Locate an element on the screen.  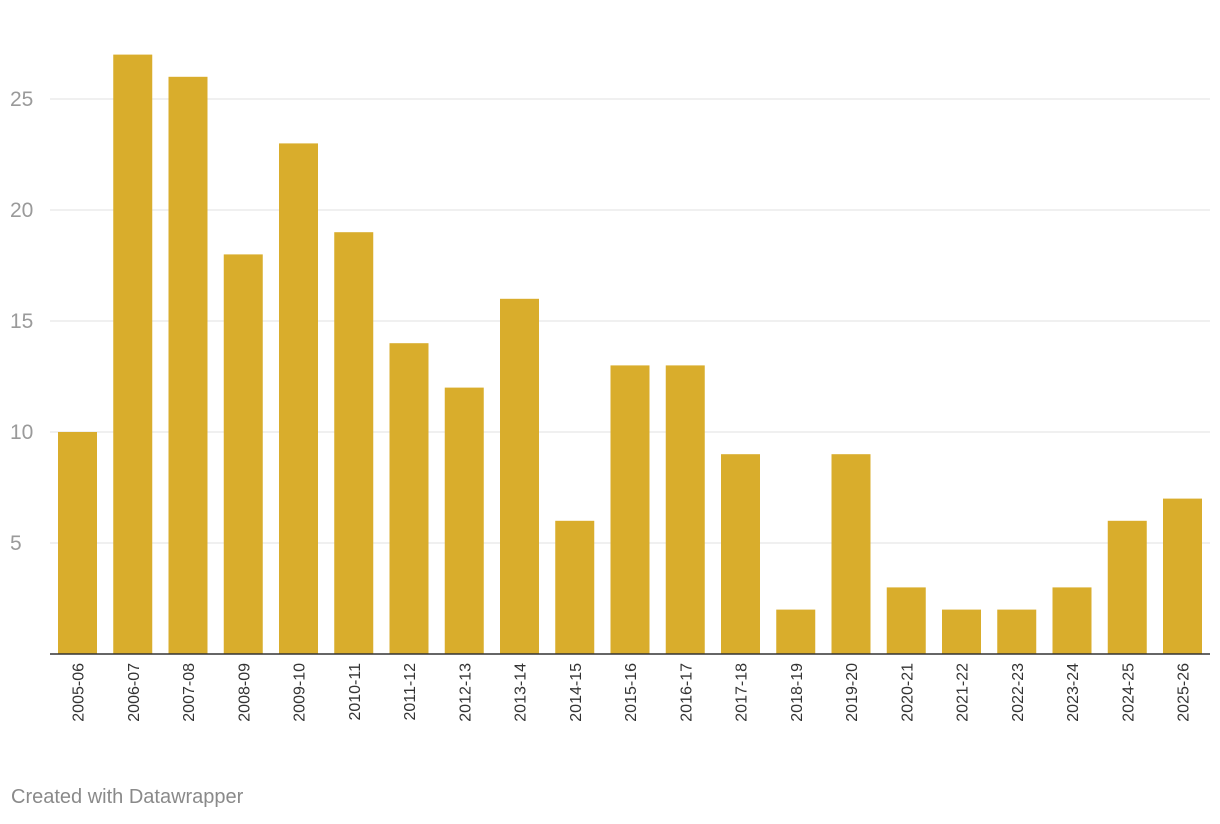
x-tick-label: 2008-09 is located at coordinates (244, 692).